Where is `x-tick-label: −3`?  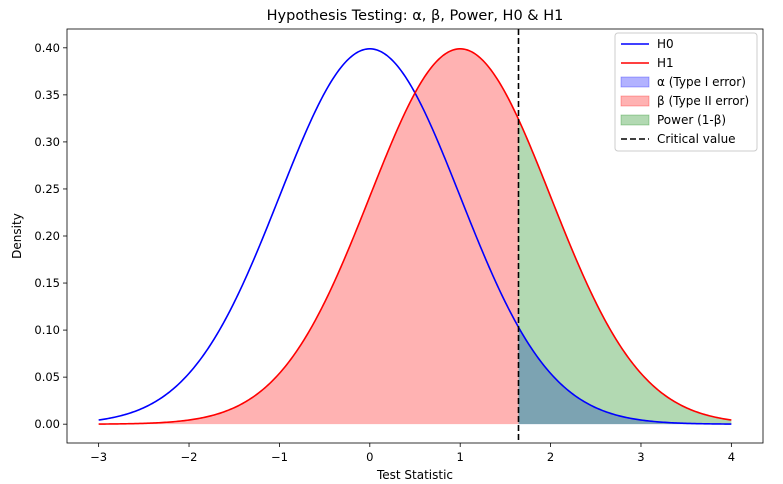
x-tick-label: −3 is located at coordinates (98, 457).